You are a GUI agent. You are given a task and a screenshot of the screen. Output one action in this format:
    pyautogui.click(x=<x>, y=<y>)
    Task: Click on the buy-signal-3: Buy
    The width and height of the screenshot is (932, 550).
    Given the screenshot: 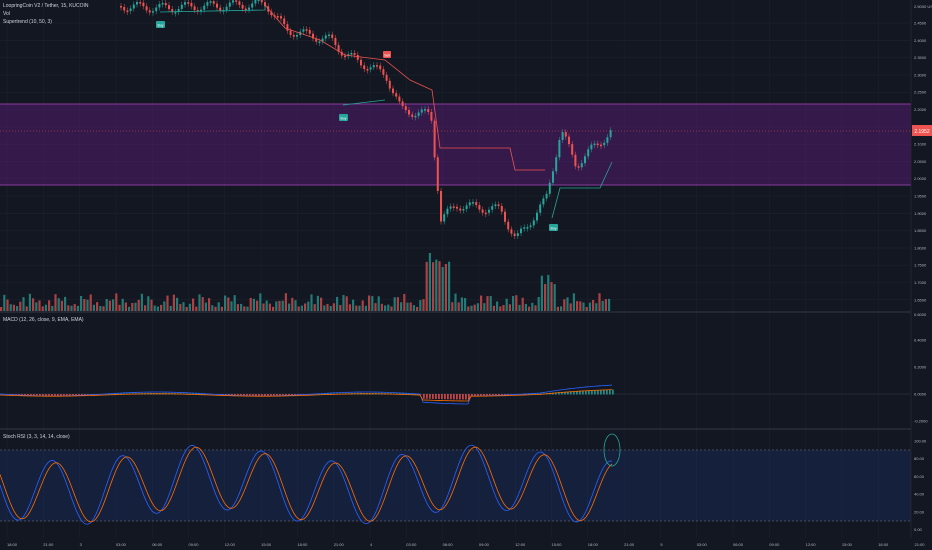 What is the action you would take?
    pyautogui.click(x=553, y=227)
    